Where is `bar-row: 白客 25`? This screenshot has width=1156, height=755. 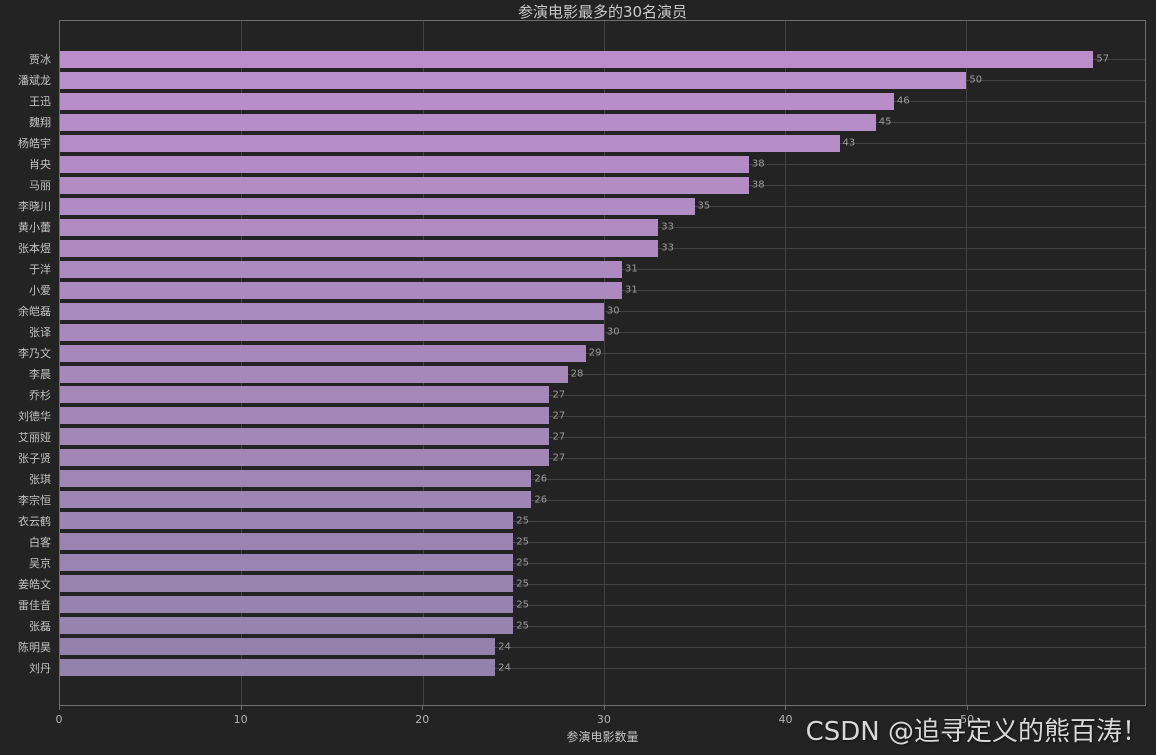 bar-row: 白客 25 is located at coordinates (587, 541).